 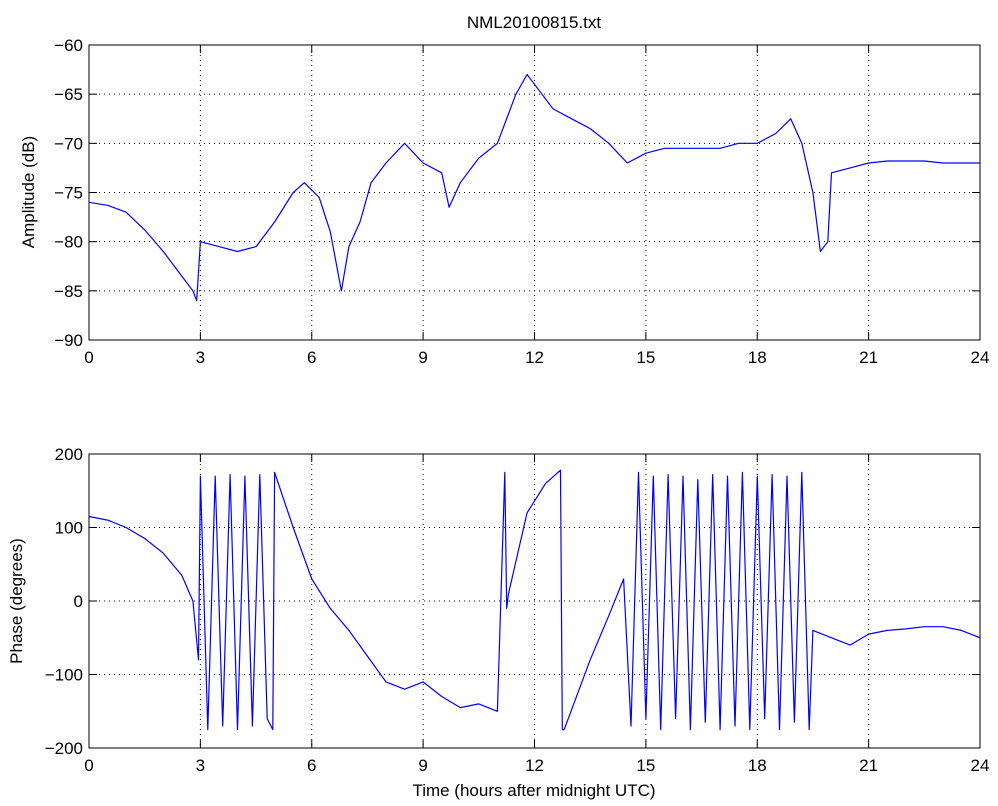 I want to click on amplitude-y-axis-label: Amplitude (dB), so click(x=28, y=192).